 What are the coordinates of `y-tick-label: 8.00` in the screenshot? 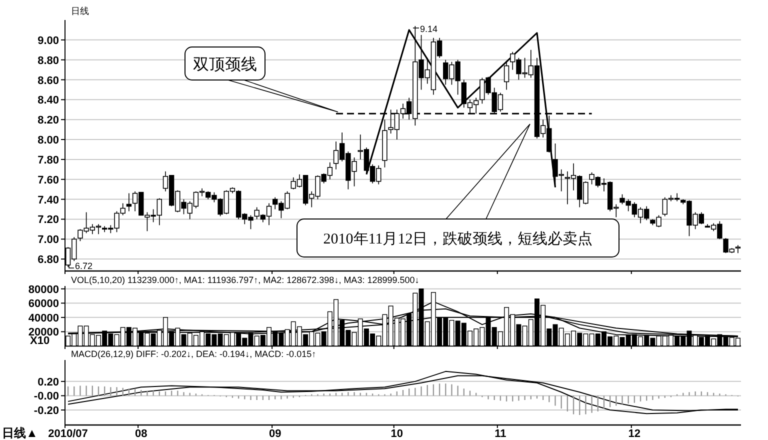 It's located at (48, 140).